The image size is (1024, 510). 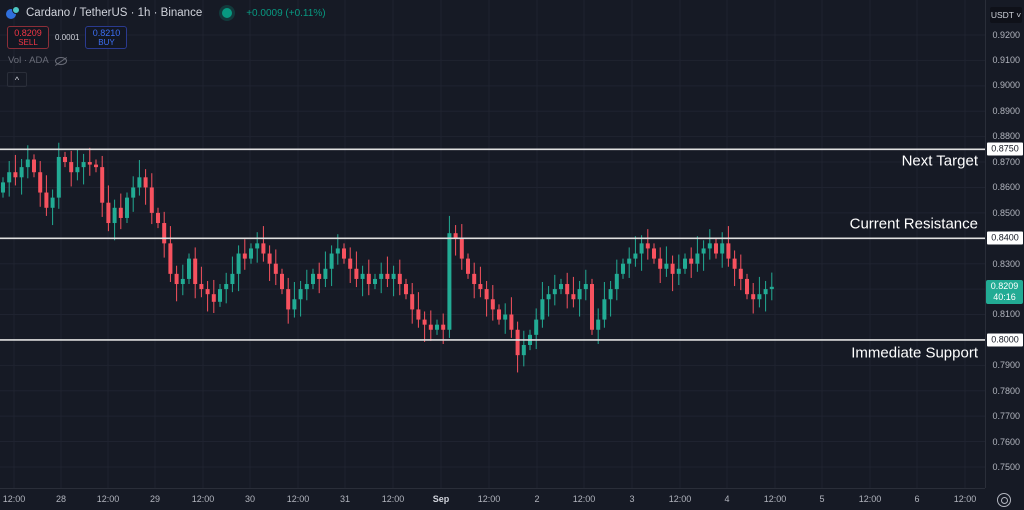 I want to click on eye-hidden-icon, so click(x=60, y=60).